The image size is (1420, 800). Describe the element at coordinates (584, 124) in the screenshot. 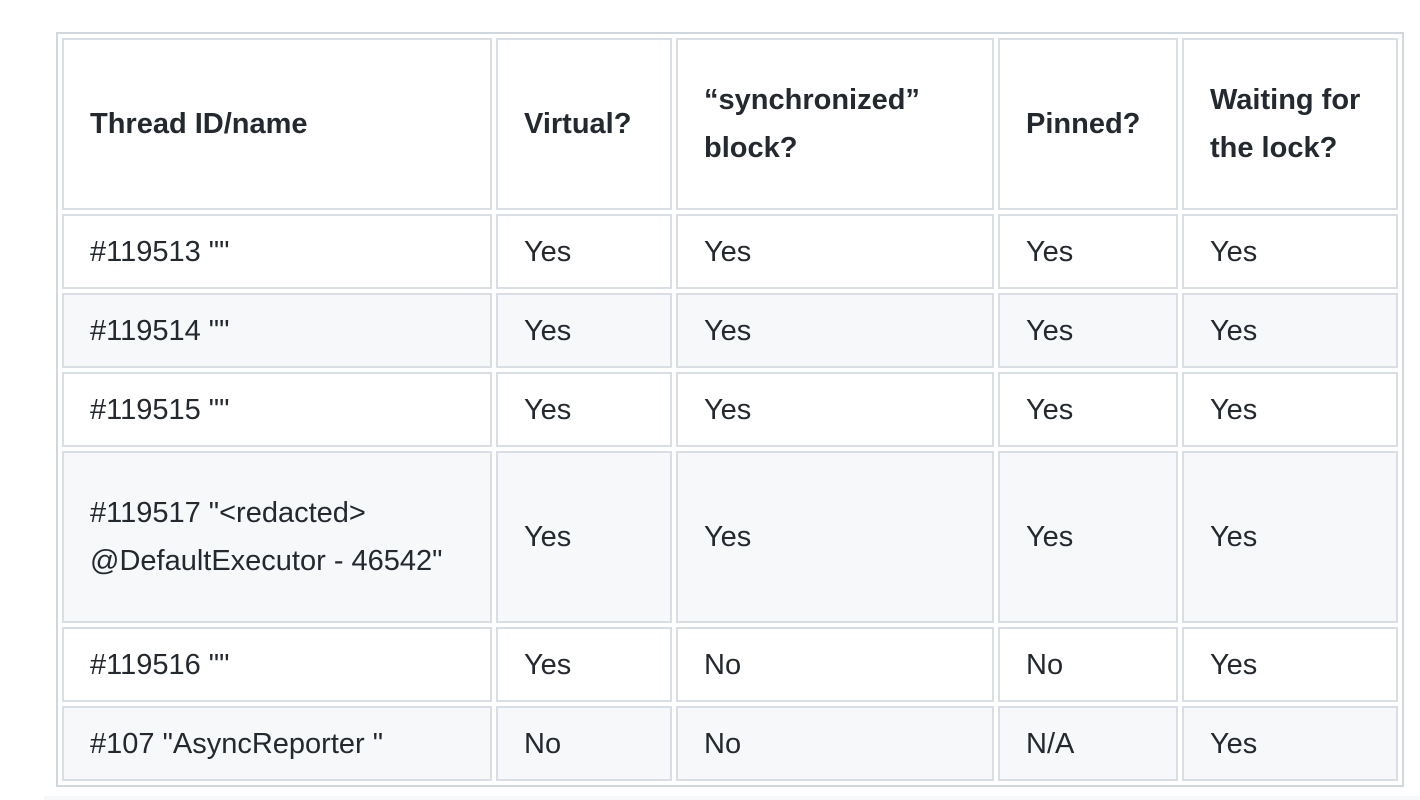

I see `header-virtual: Virtual?` at that location.